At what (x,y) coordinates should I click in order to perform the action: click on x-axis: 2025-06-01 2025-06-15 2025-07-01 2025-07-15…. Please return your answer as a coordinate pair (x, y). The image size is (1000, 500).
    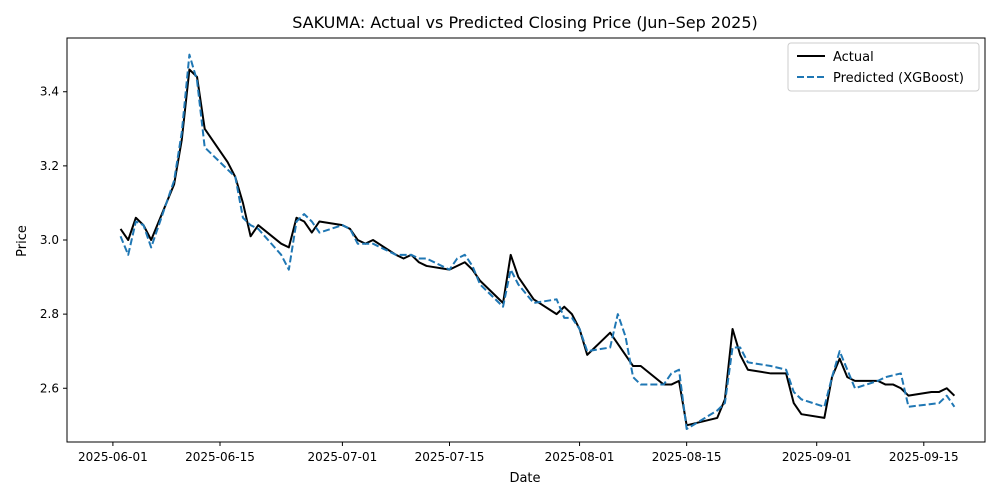
    Looking at the image, I should click on (518, 453).